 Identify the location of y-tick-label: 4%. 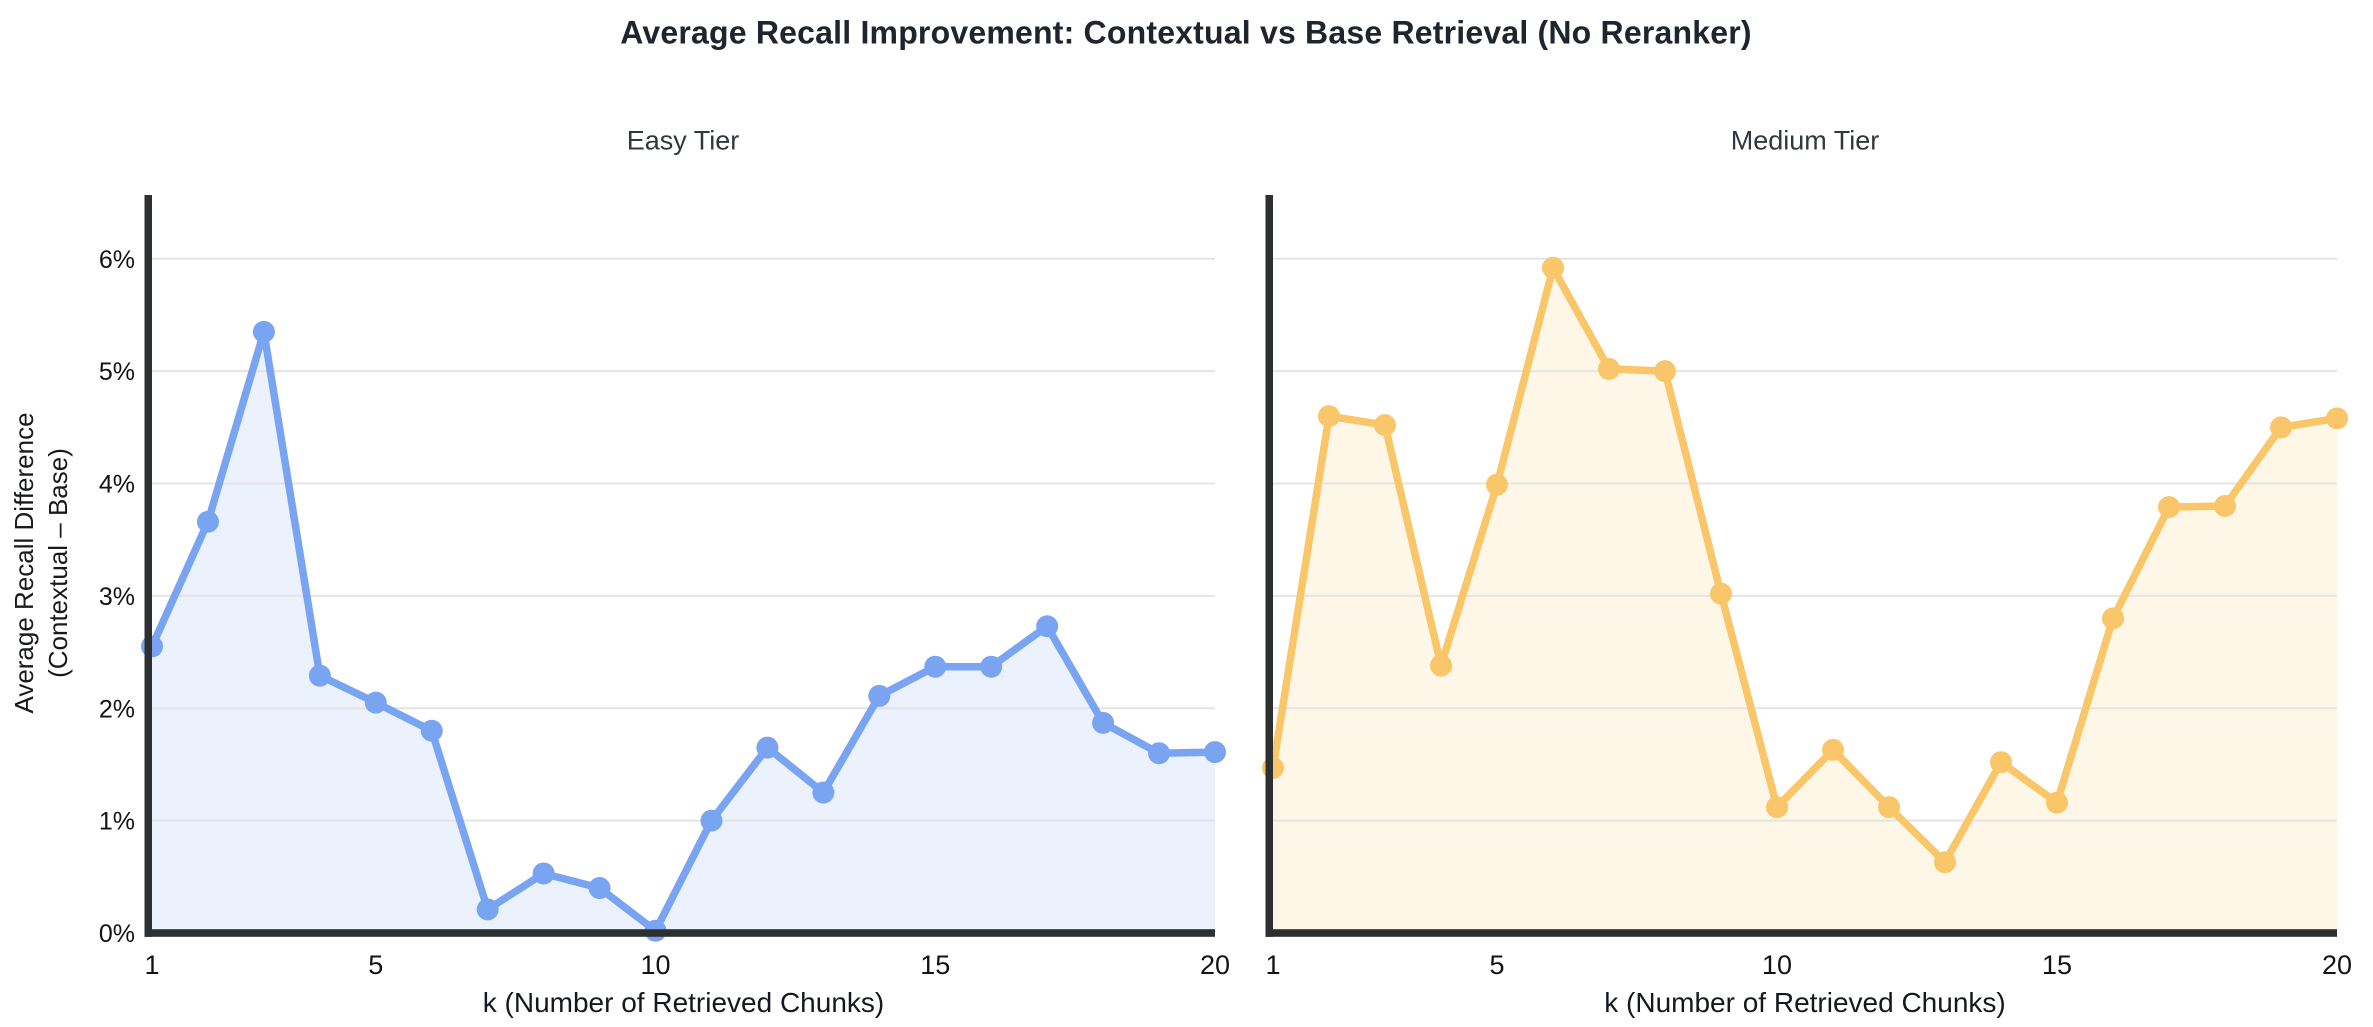
(117, 485).